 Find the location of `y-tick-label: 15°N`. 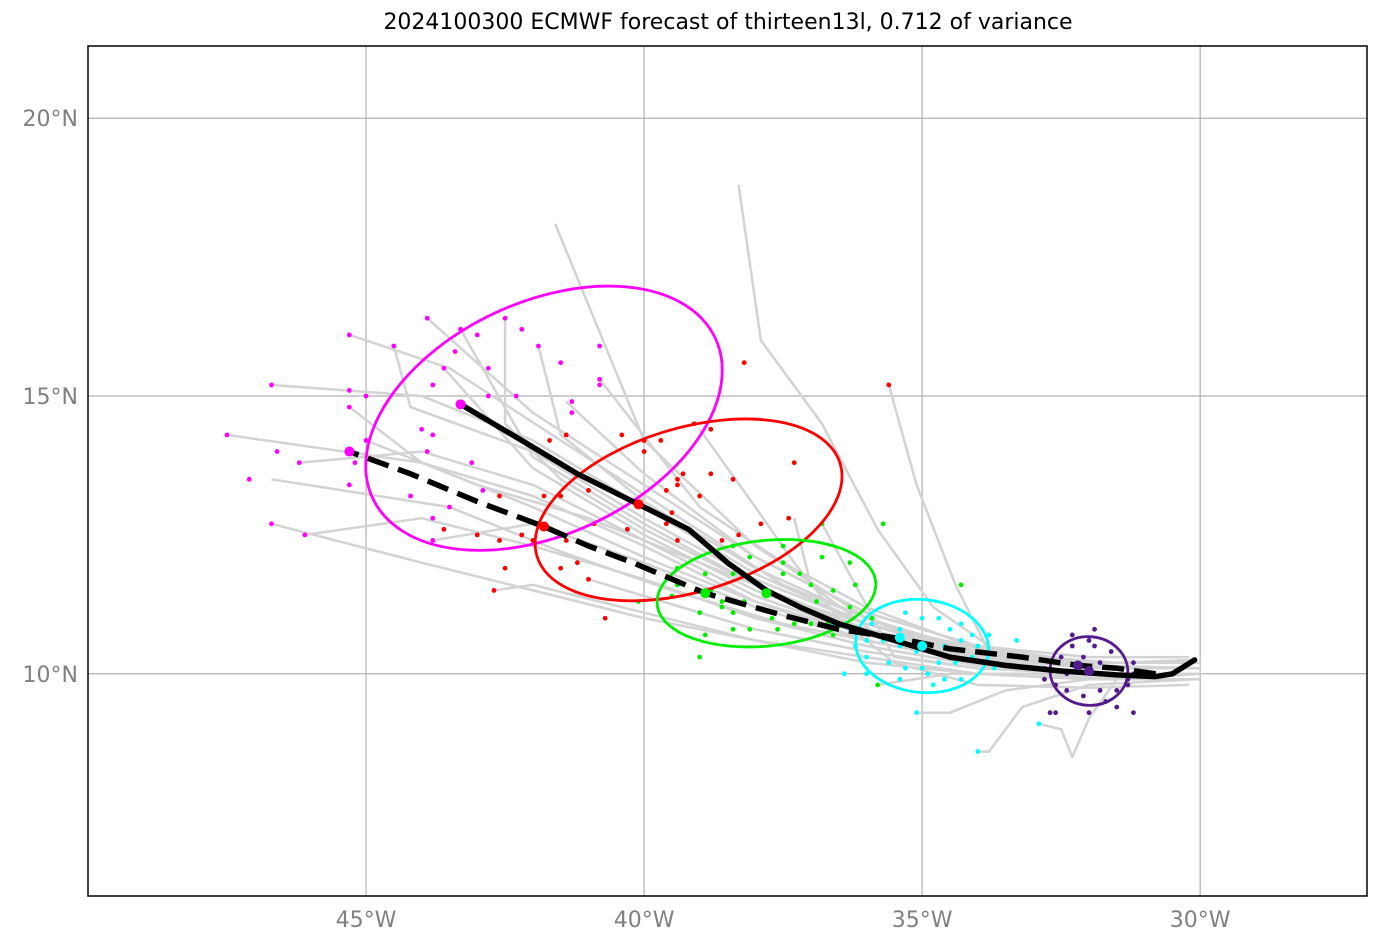

y-tick-label: 15°N is located at coordinates (50, 397).